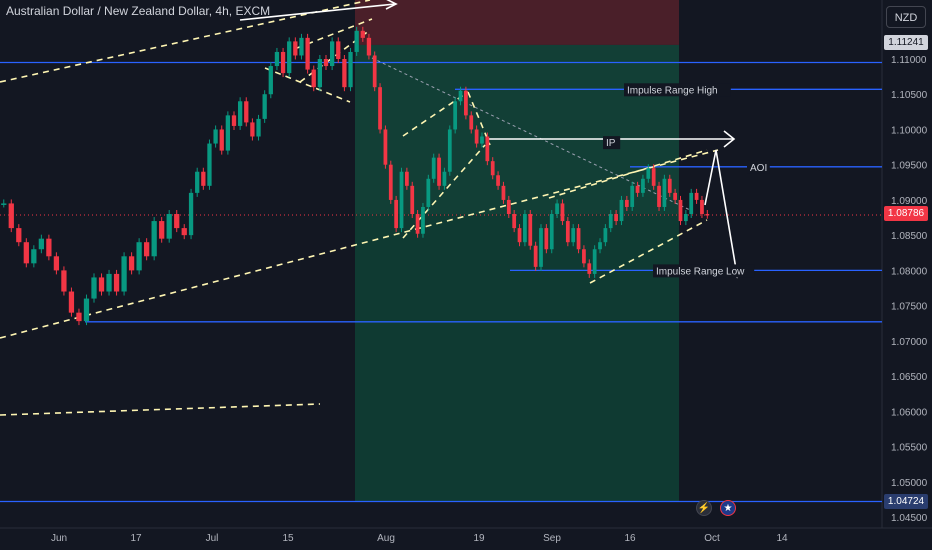  I want to click on target-zone-upper, so click(517, 129).